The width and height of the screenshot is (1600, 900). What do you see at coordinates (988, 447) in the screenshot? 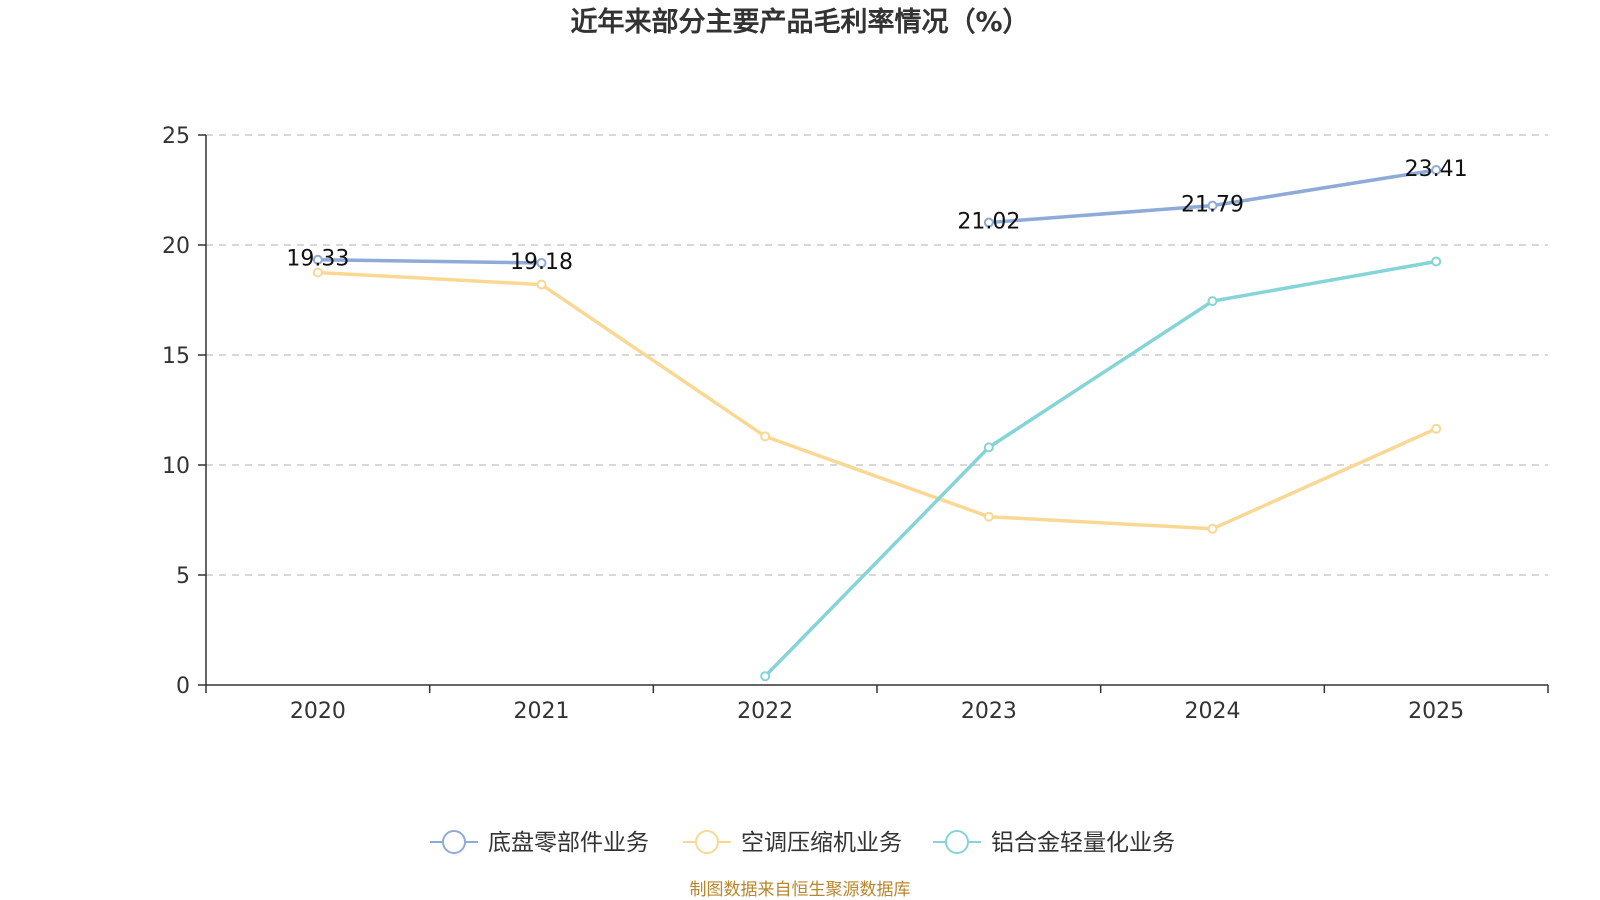
I see `data-point-3-2023` at bounding box center [988, 447].